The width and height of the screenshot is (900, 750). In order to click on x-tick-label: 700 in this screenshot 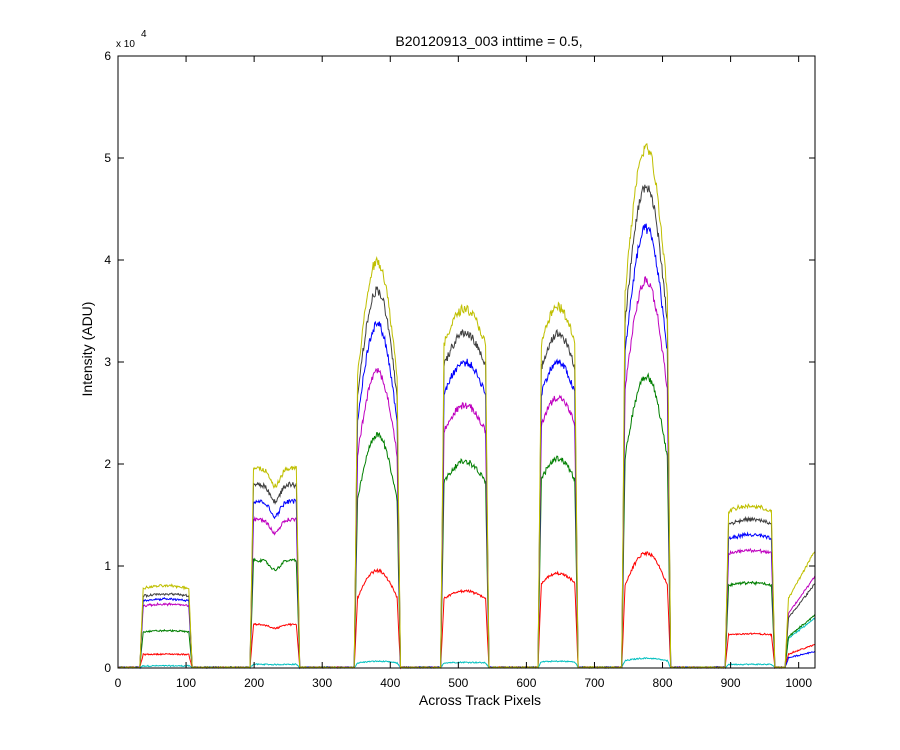, I will do `click(594, 683)`.